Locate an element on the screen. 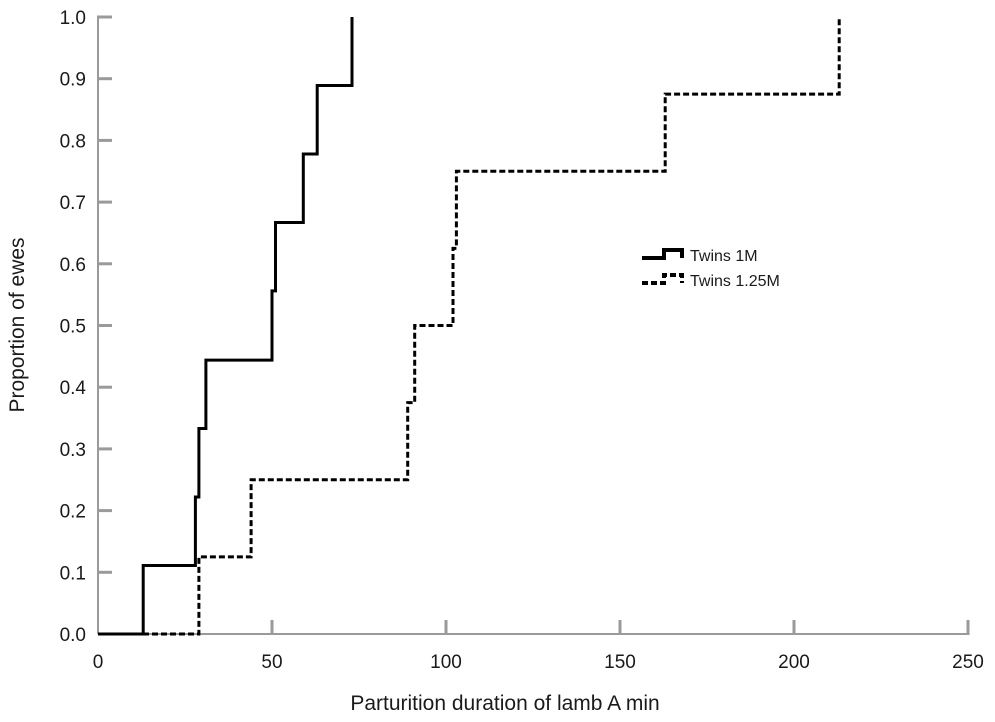 Image resolution: width=995 pixels, height=722 pixels. y-tick-label: 0.3 is located at coordinates (73, 450).